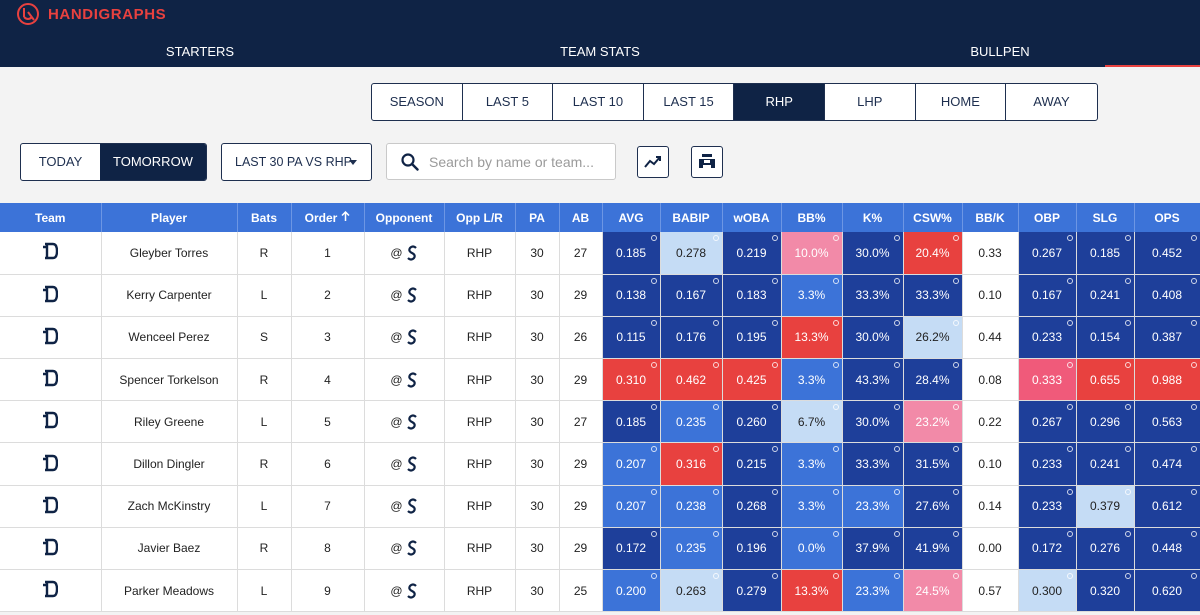 The image size is (1200, 615). I want to click on woba-cell: 0.196, so click(752, 549).